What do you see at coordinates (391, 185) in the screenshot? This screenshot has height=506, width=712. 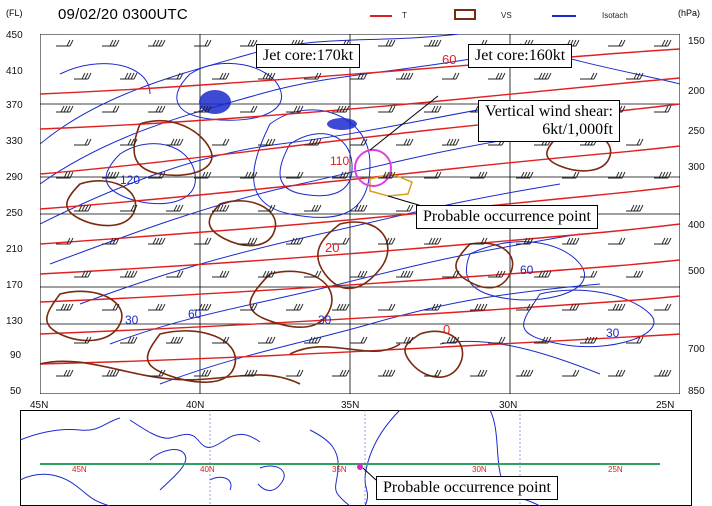 I see `turbulence-area` at bounding box center [391, 185].